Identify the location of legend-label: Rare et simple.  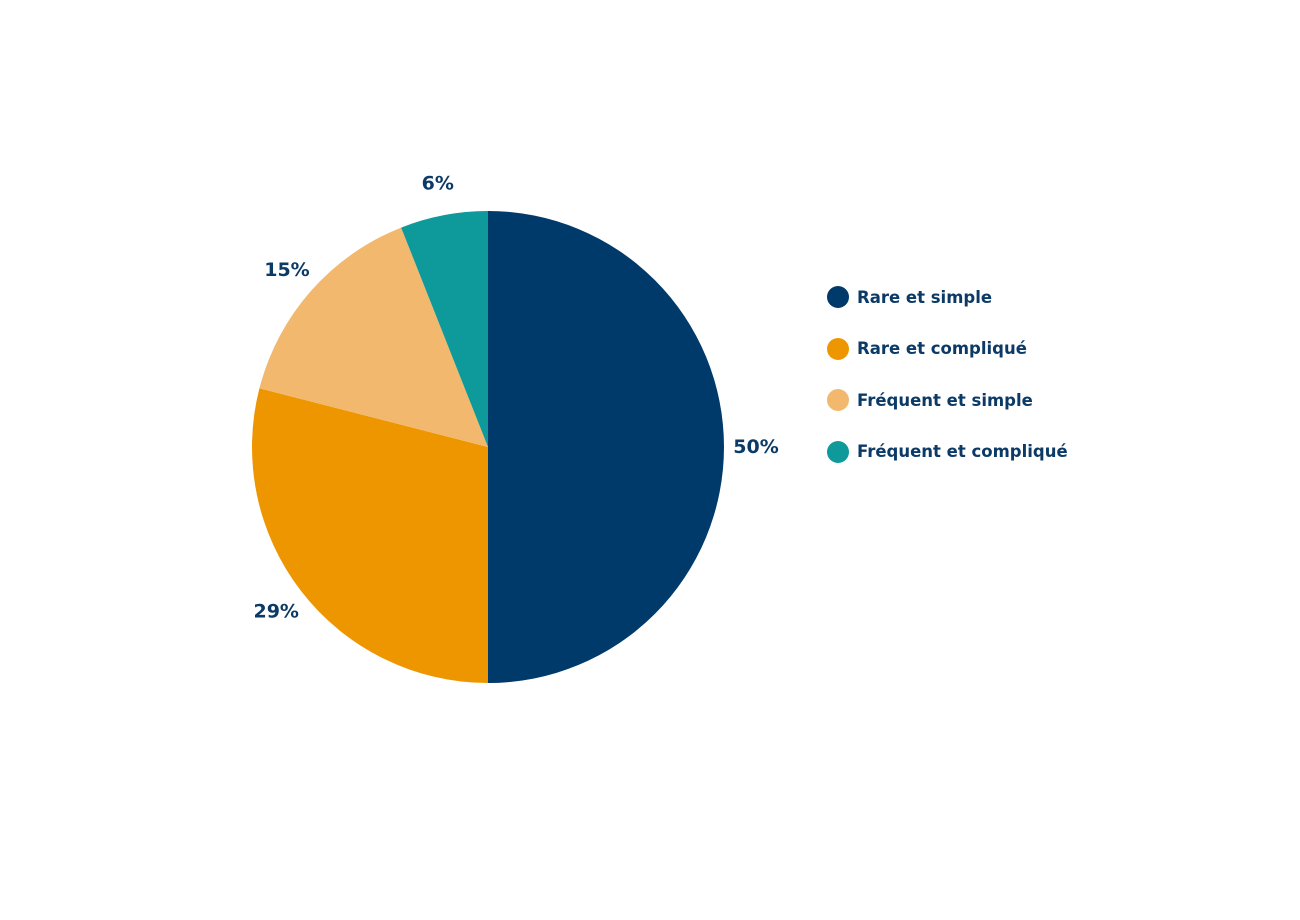
(925, 297).